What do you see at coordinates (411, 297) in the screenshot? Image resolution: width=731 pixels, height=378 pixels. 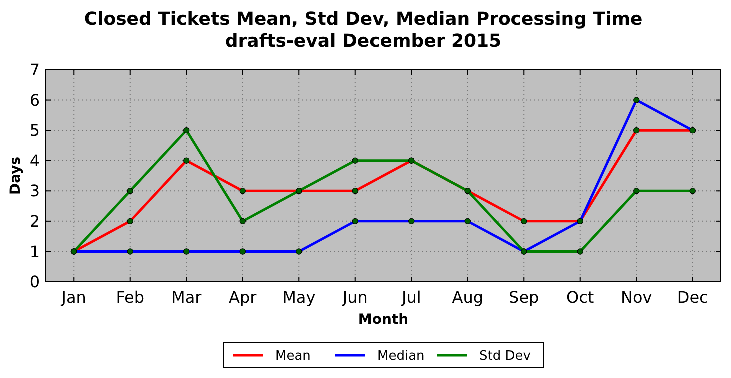 I see `x-tick-label: Jul` at bounding box center [411, 297].